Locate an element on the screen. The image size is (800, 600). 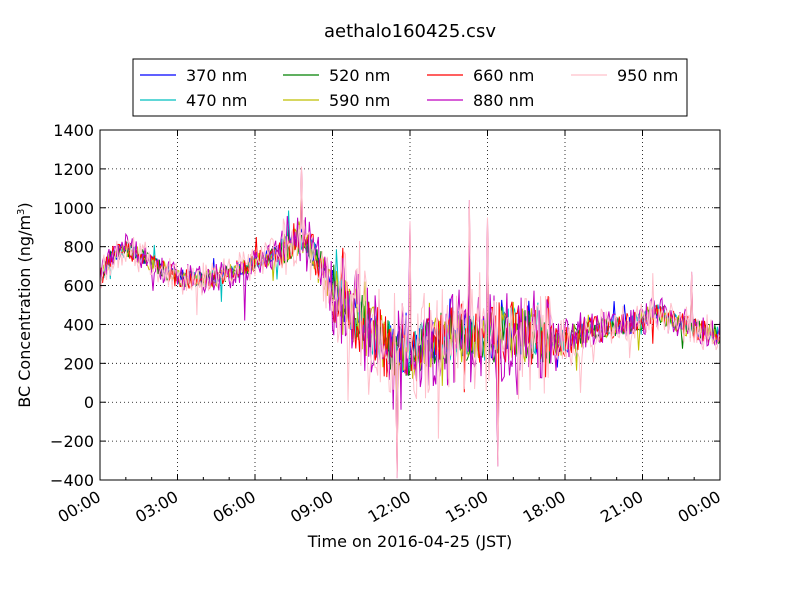
legend-label: 470 nm is located at coordinates (216, 100).